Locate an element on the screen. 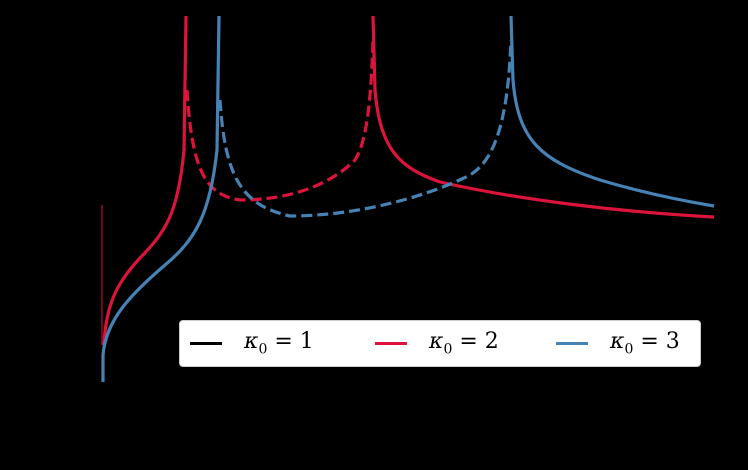 This screenshot has width=748, height=470. legend: κ0 = 1 κ0 = 2 κ0 = 3 is located at coordinates (440, 343).